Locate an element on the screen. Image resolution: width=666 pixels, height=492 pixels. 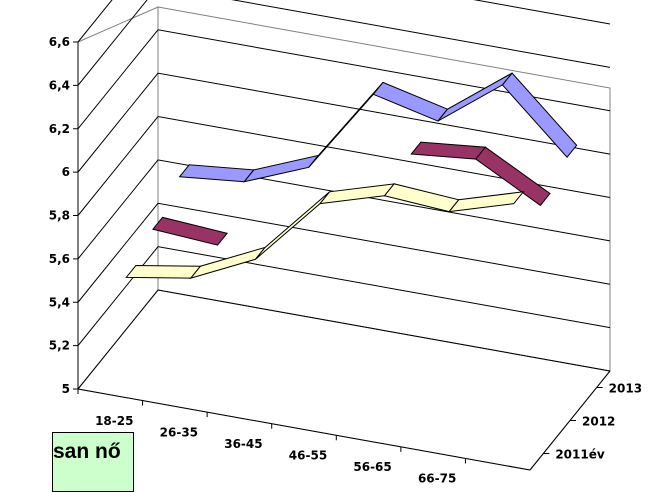
note-box: san nő is located at coordinates (93, 462).